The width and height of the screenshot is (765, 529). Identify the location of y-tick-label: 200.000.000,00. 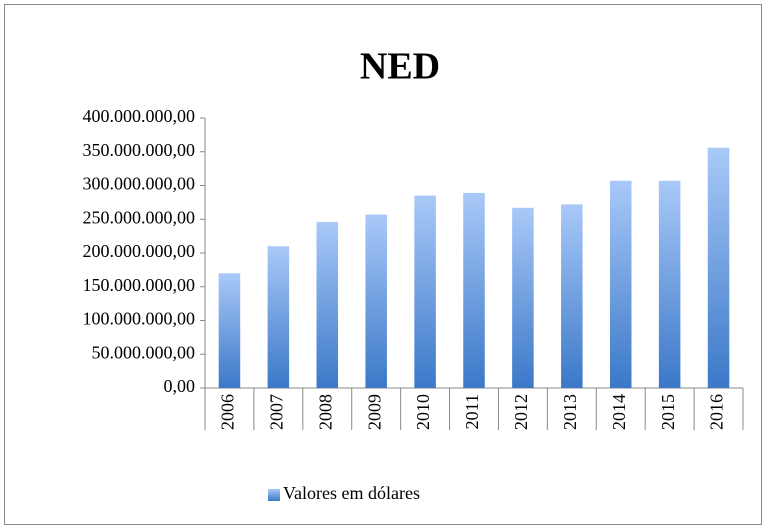
(139, 251).